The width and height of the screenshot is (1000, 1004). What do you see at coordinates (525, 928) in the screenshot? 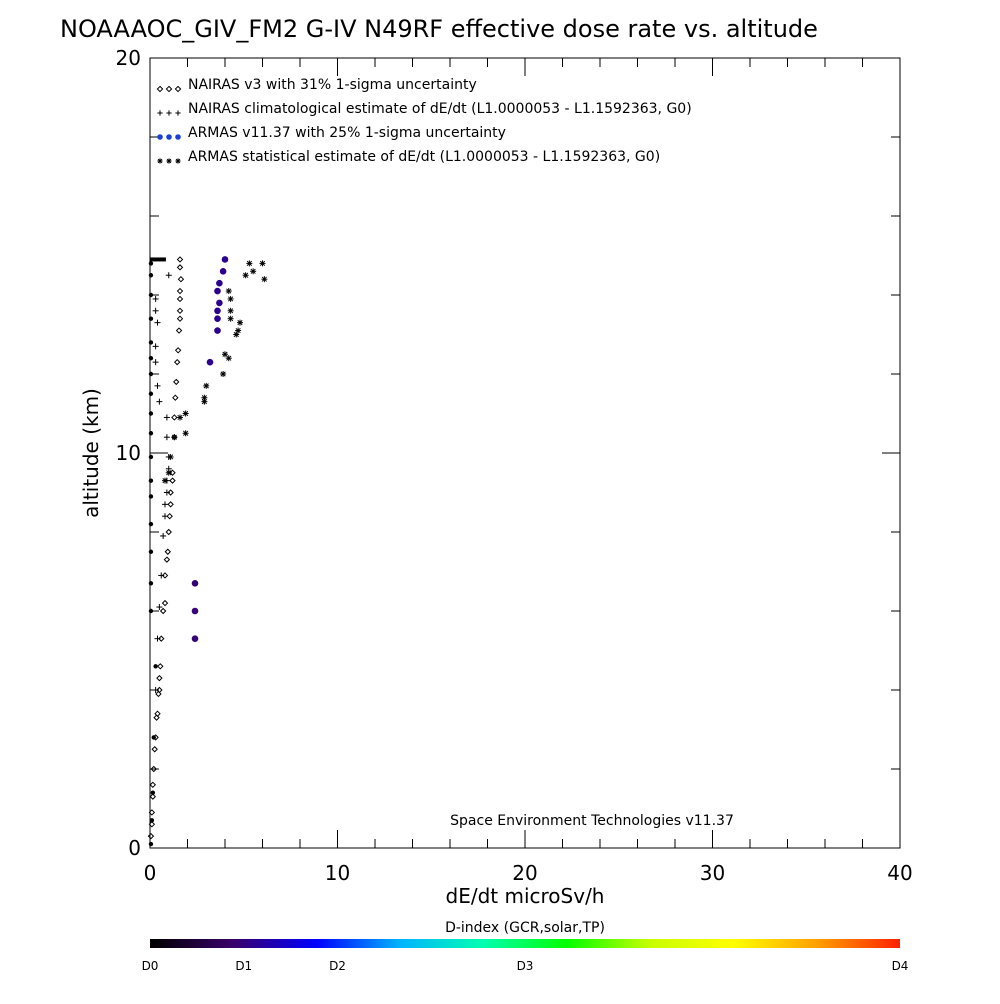
I see `colorbar-title: D-index (GCR,solar,TP)` at bounding box center [525, 928].